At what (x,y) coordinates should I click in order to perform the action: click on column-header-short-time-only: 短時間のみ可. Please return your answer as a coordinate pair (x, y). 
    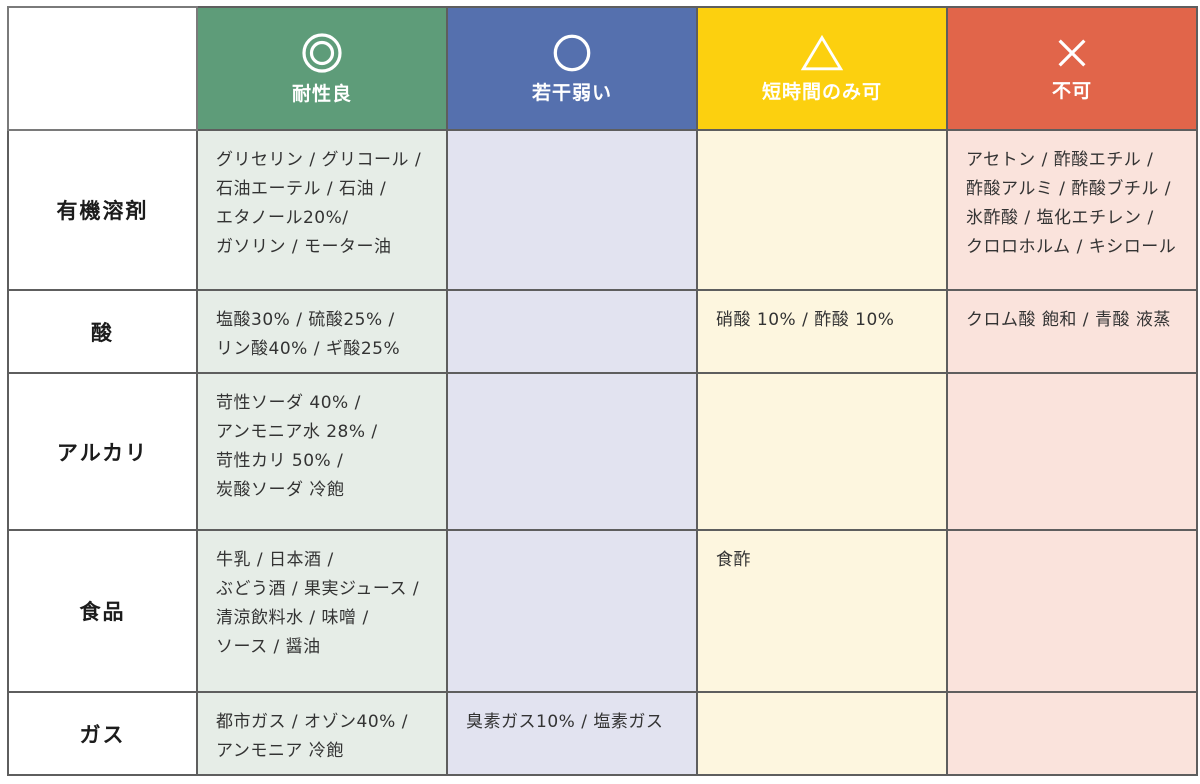
    Looking at the image, I should click on (822, 68).